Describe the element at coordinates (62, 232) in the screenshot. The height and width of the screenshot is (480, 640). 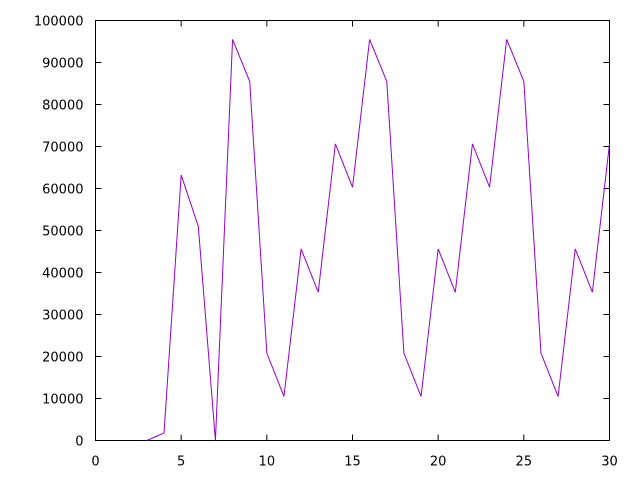
I see `y-tick-label: 50000` at that location.